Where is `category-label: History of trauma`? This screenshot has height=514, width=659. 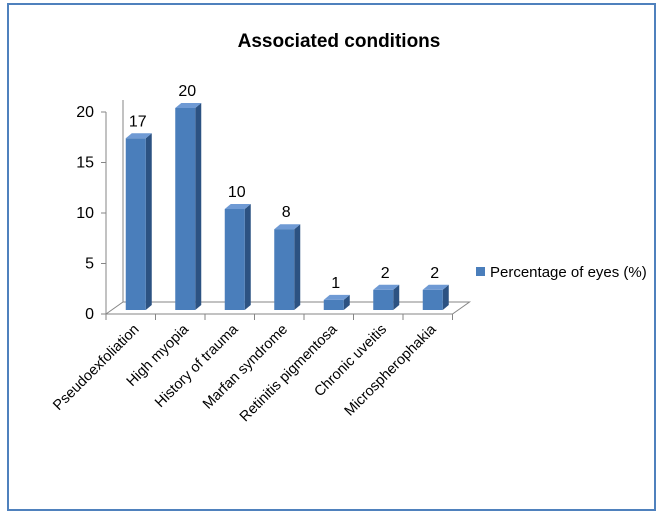 category-label: History of trauma is located at coordinates (197, 366).